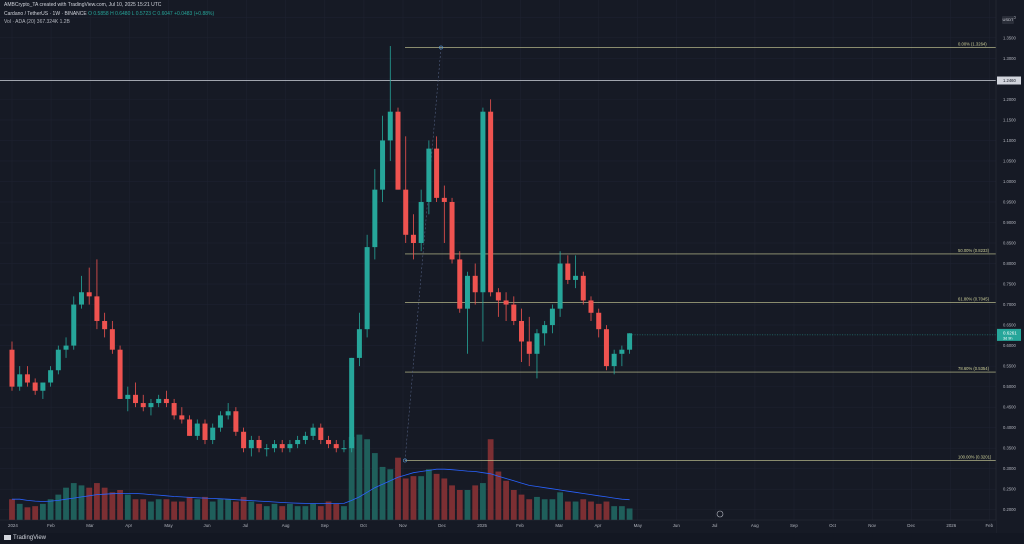  What do you see at coordinates (423, 254) in the screenshot?
I see `fib-anchor-line` at bounding box center [423, 254].